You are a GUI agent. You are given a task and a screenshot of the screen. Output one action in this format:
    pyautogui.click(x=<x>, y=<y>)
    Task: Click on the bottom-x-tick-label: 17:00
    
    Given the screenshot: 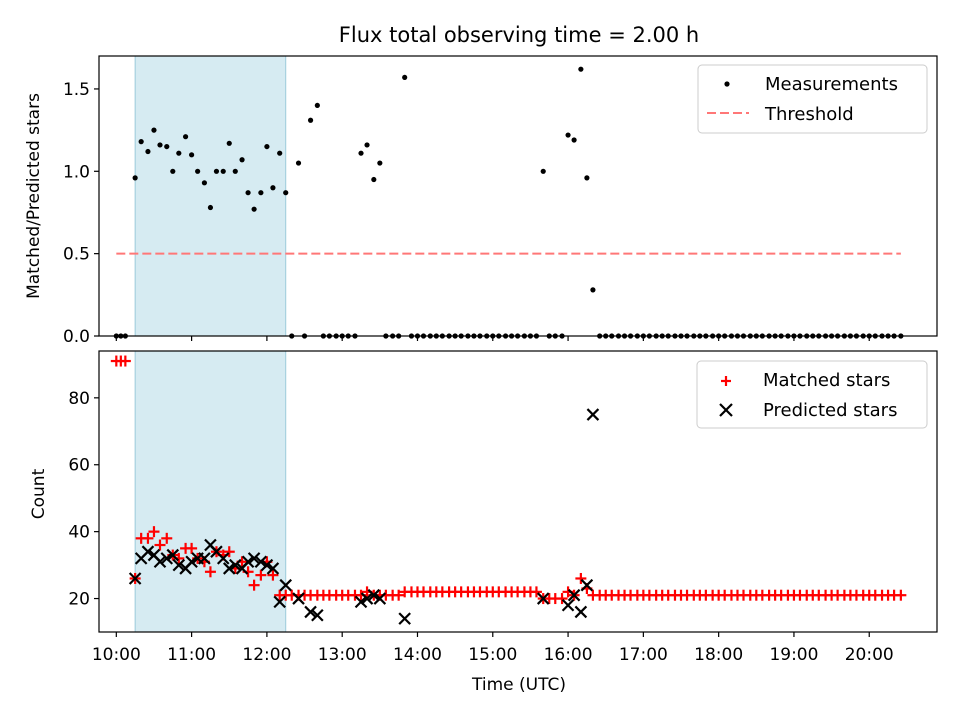 What is the action you would take?
    pyautogui.click(x=643, y=655)
    